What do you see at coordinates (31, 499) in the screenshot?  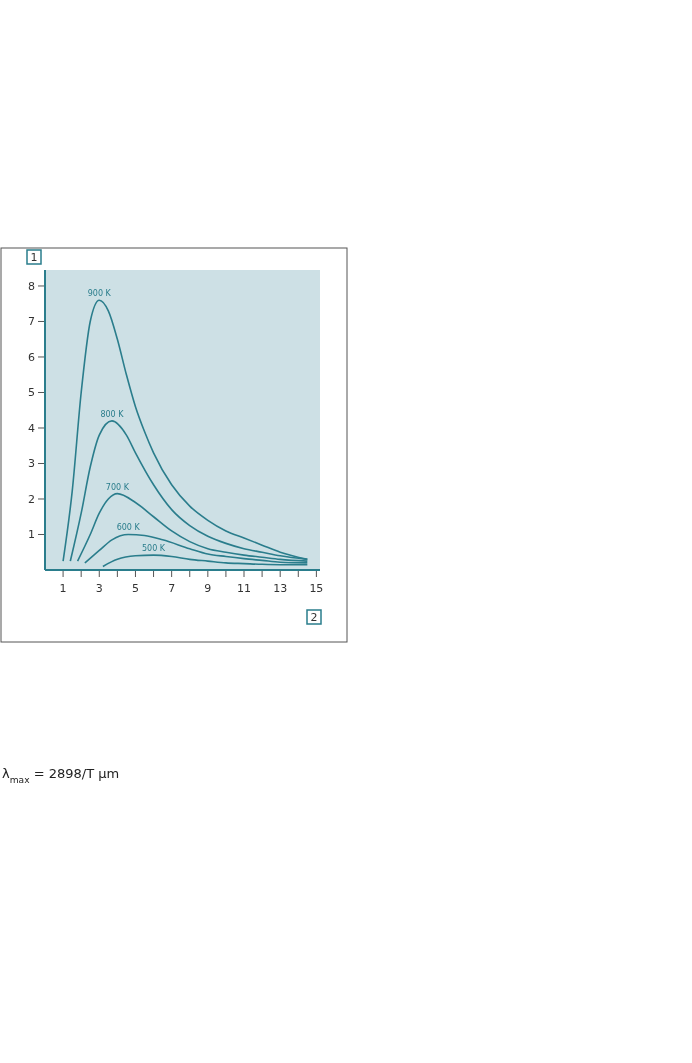 I see `y-tick-label: 2` at bounding box center [31, 499].